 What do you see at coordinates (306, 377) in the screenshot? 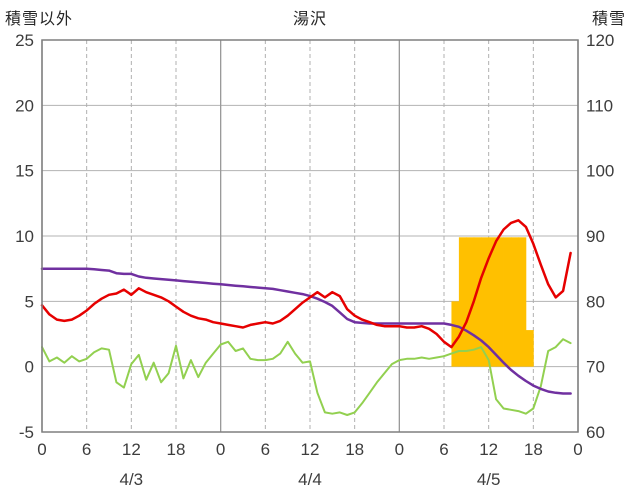
I see `green-line-series` at bounding box center [306, 377].